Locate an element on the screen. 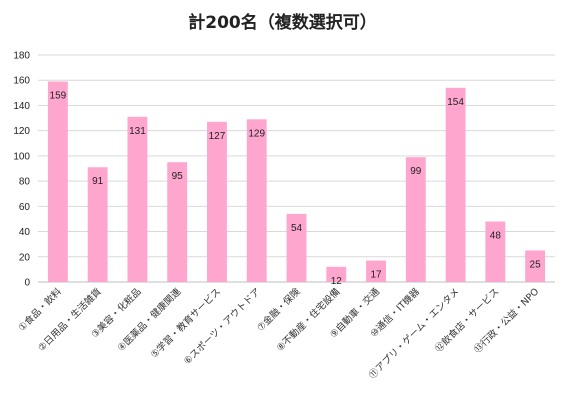 The height and width of the screenshot is (405, 565). y-tick-label: 160 is located at coordinates (21, 81).